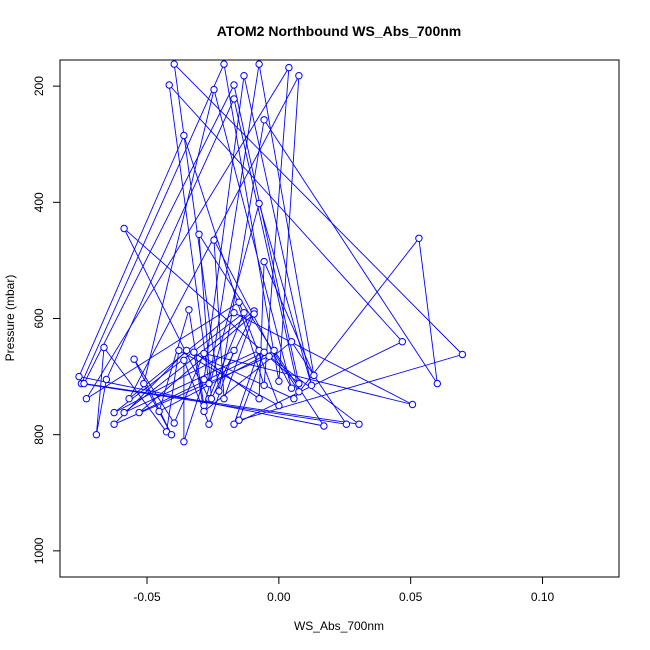  What do you see at coordinates (543, 597) in the screenshot?
I see `x-tick-label: 0.10` at bounding box center [543, 597].